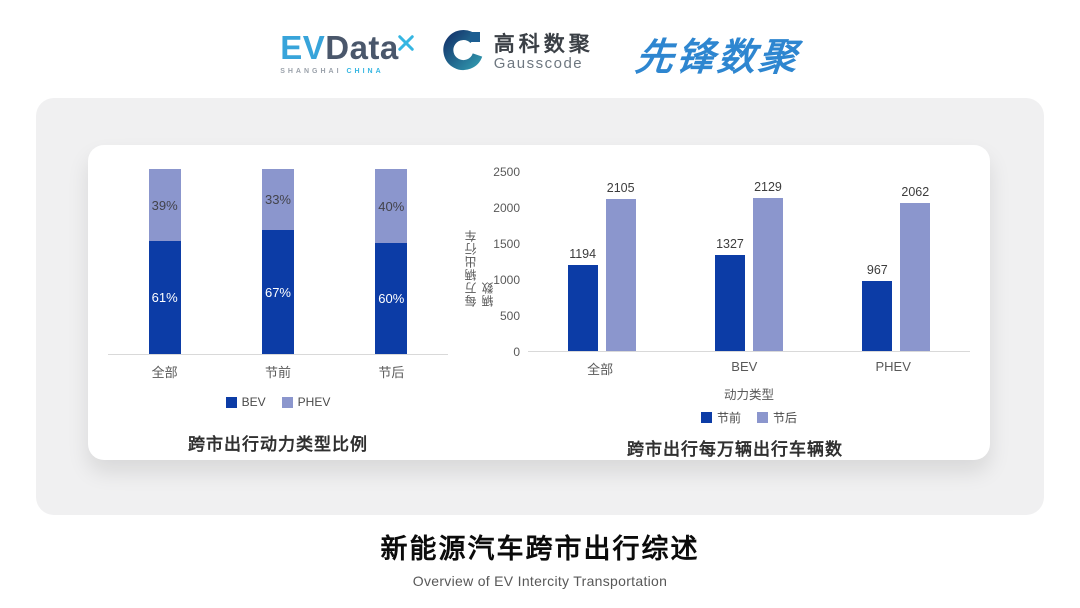  What do you see at coordinates (583, 254) in the screenshot?
I see `bar-value-label: 1194` at bounding box center [583, 254].